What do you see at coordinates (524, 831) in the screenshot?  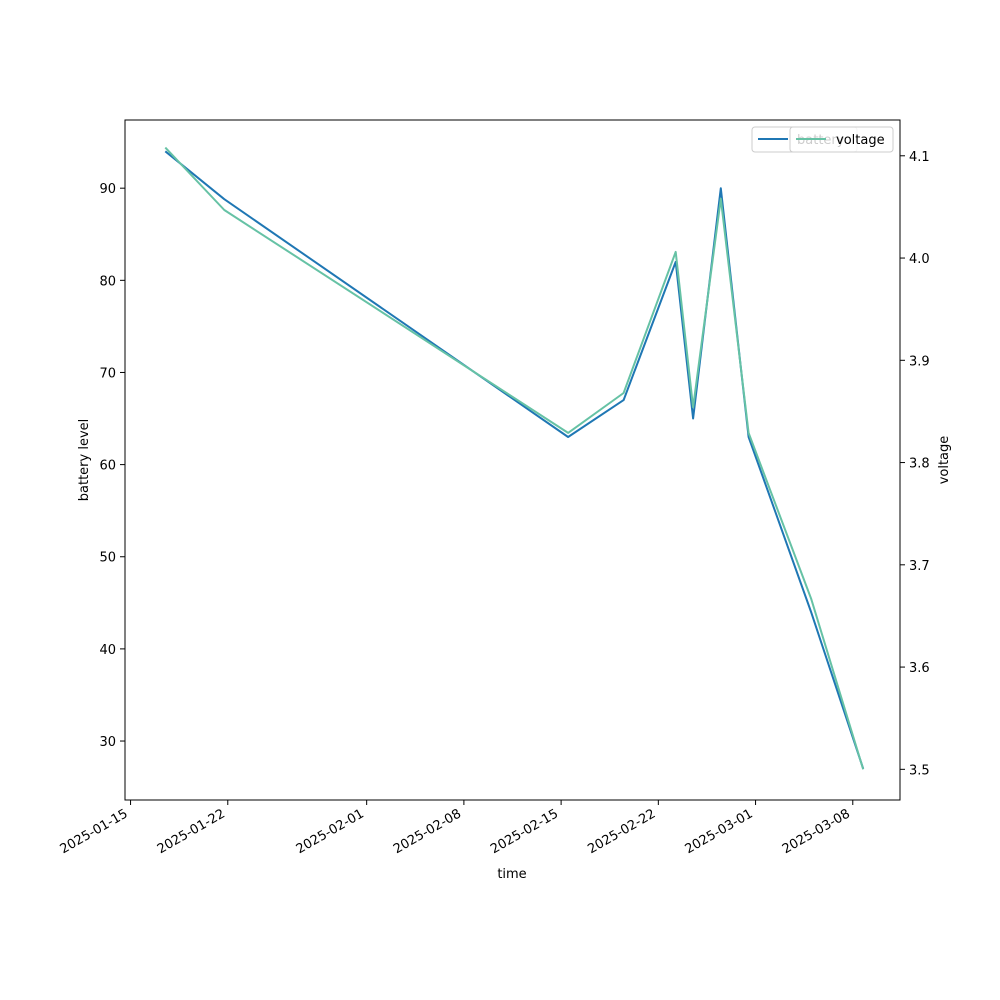 I see `x-tick-label: 2025-02-15` at bounding box center [524, 831].